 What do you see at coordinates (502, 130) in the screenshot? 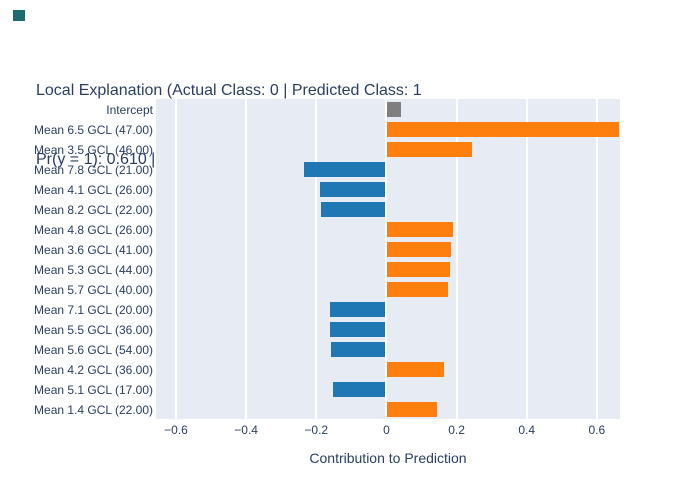
I see `bar-mean-6.5-gcl-47.00` at bounding box center [502, 130].